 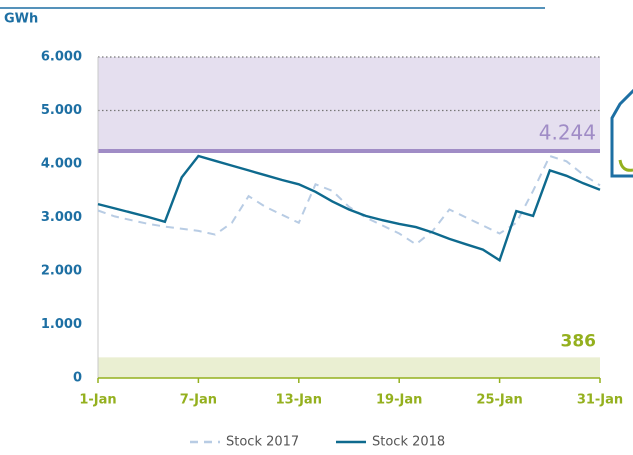 What do you see at coordinates (408, 442) in the screenshot?
I see `legend-label: Stock 2018` at bounding box center [408, 442].